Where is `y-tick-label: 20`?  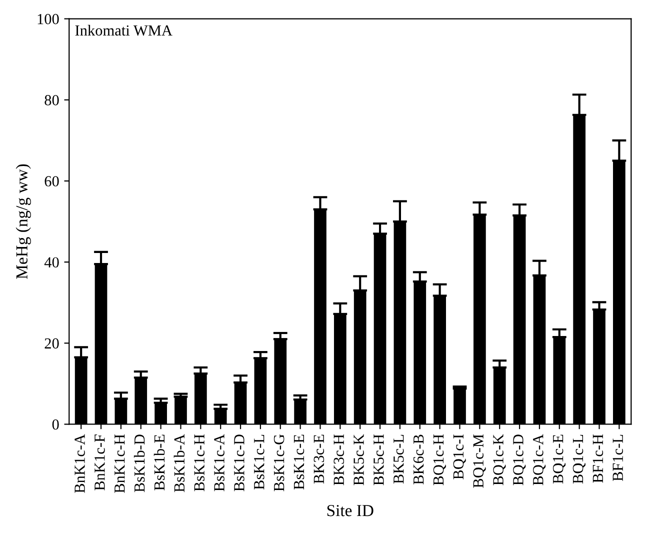 y-tick-label: 20 is located at coordinates (51, 343).